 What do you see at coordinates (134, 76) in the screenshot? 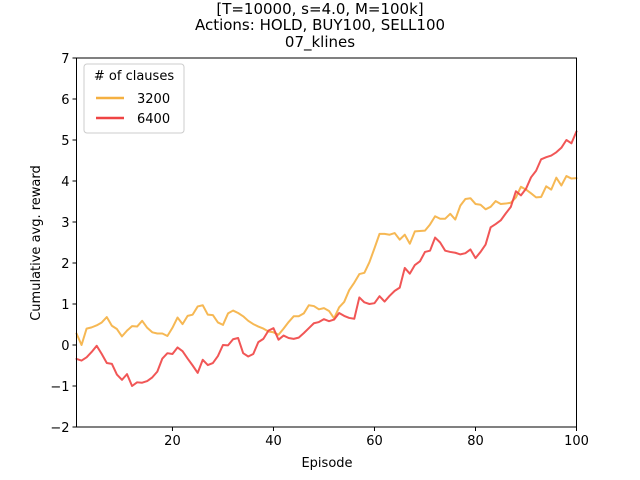
I see `legend-title: # of clauses` at bounding box center [134, 76].